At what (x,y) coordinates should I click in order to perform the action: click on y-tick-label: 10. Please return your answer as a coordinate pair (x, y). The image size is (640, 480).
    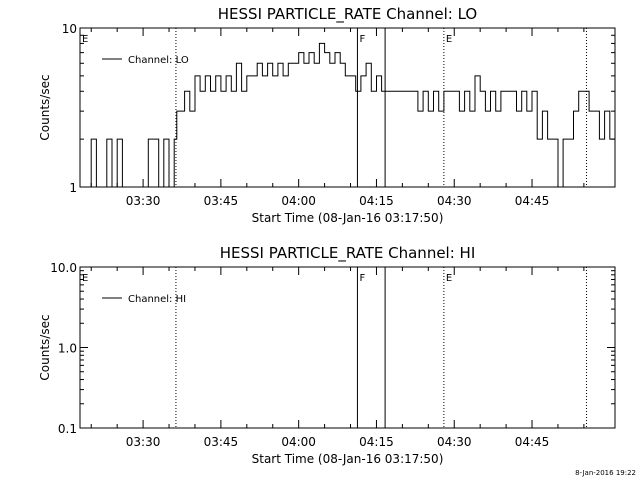
    Looking at the image, I should click on (69, 29).